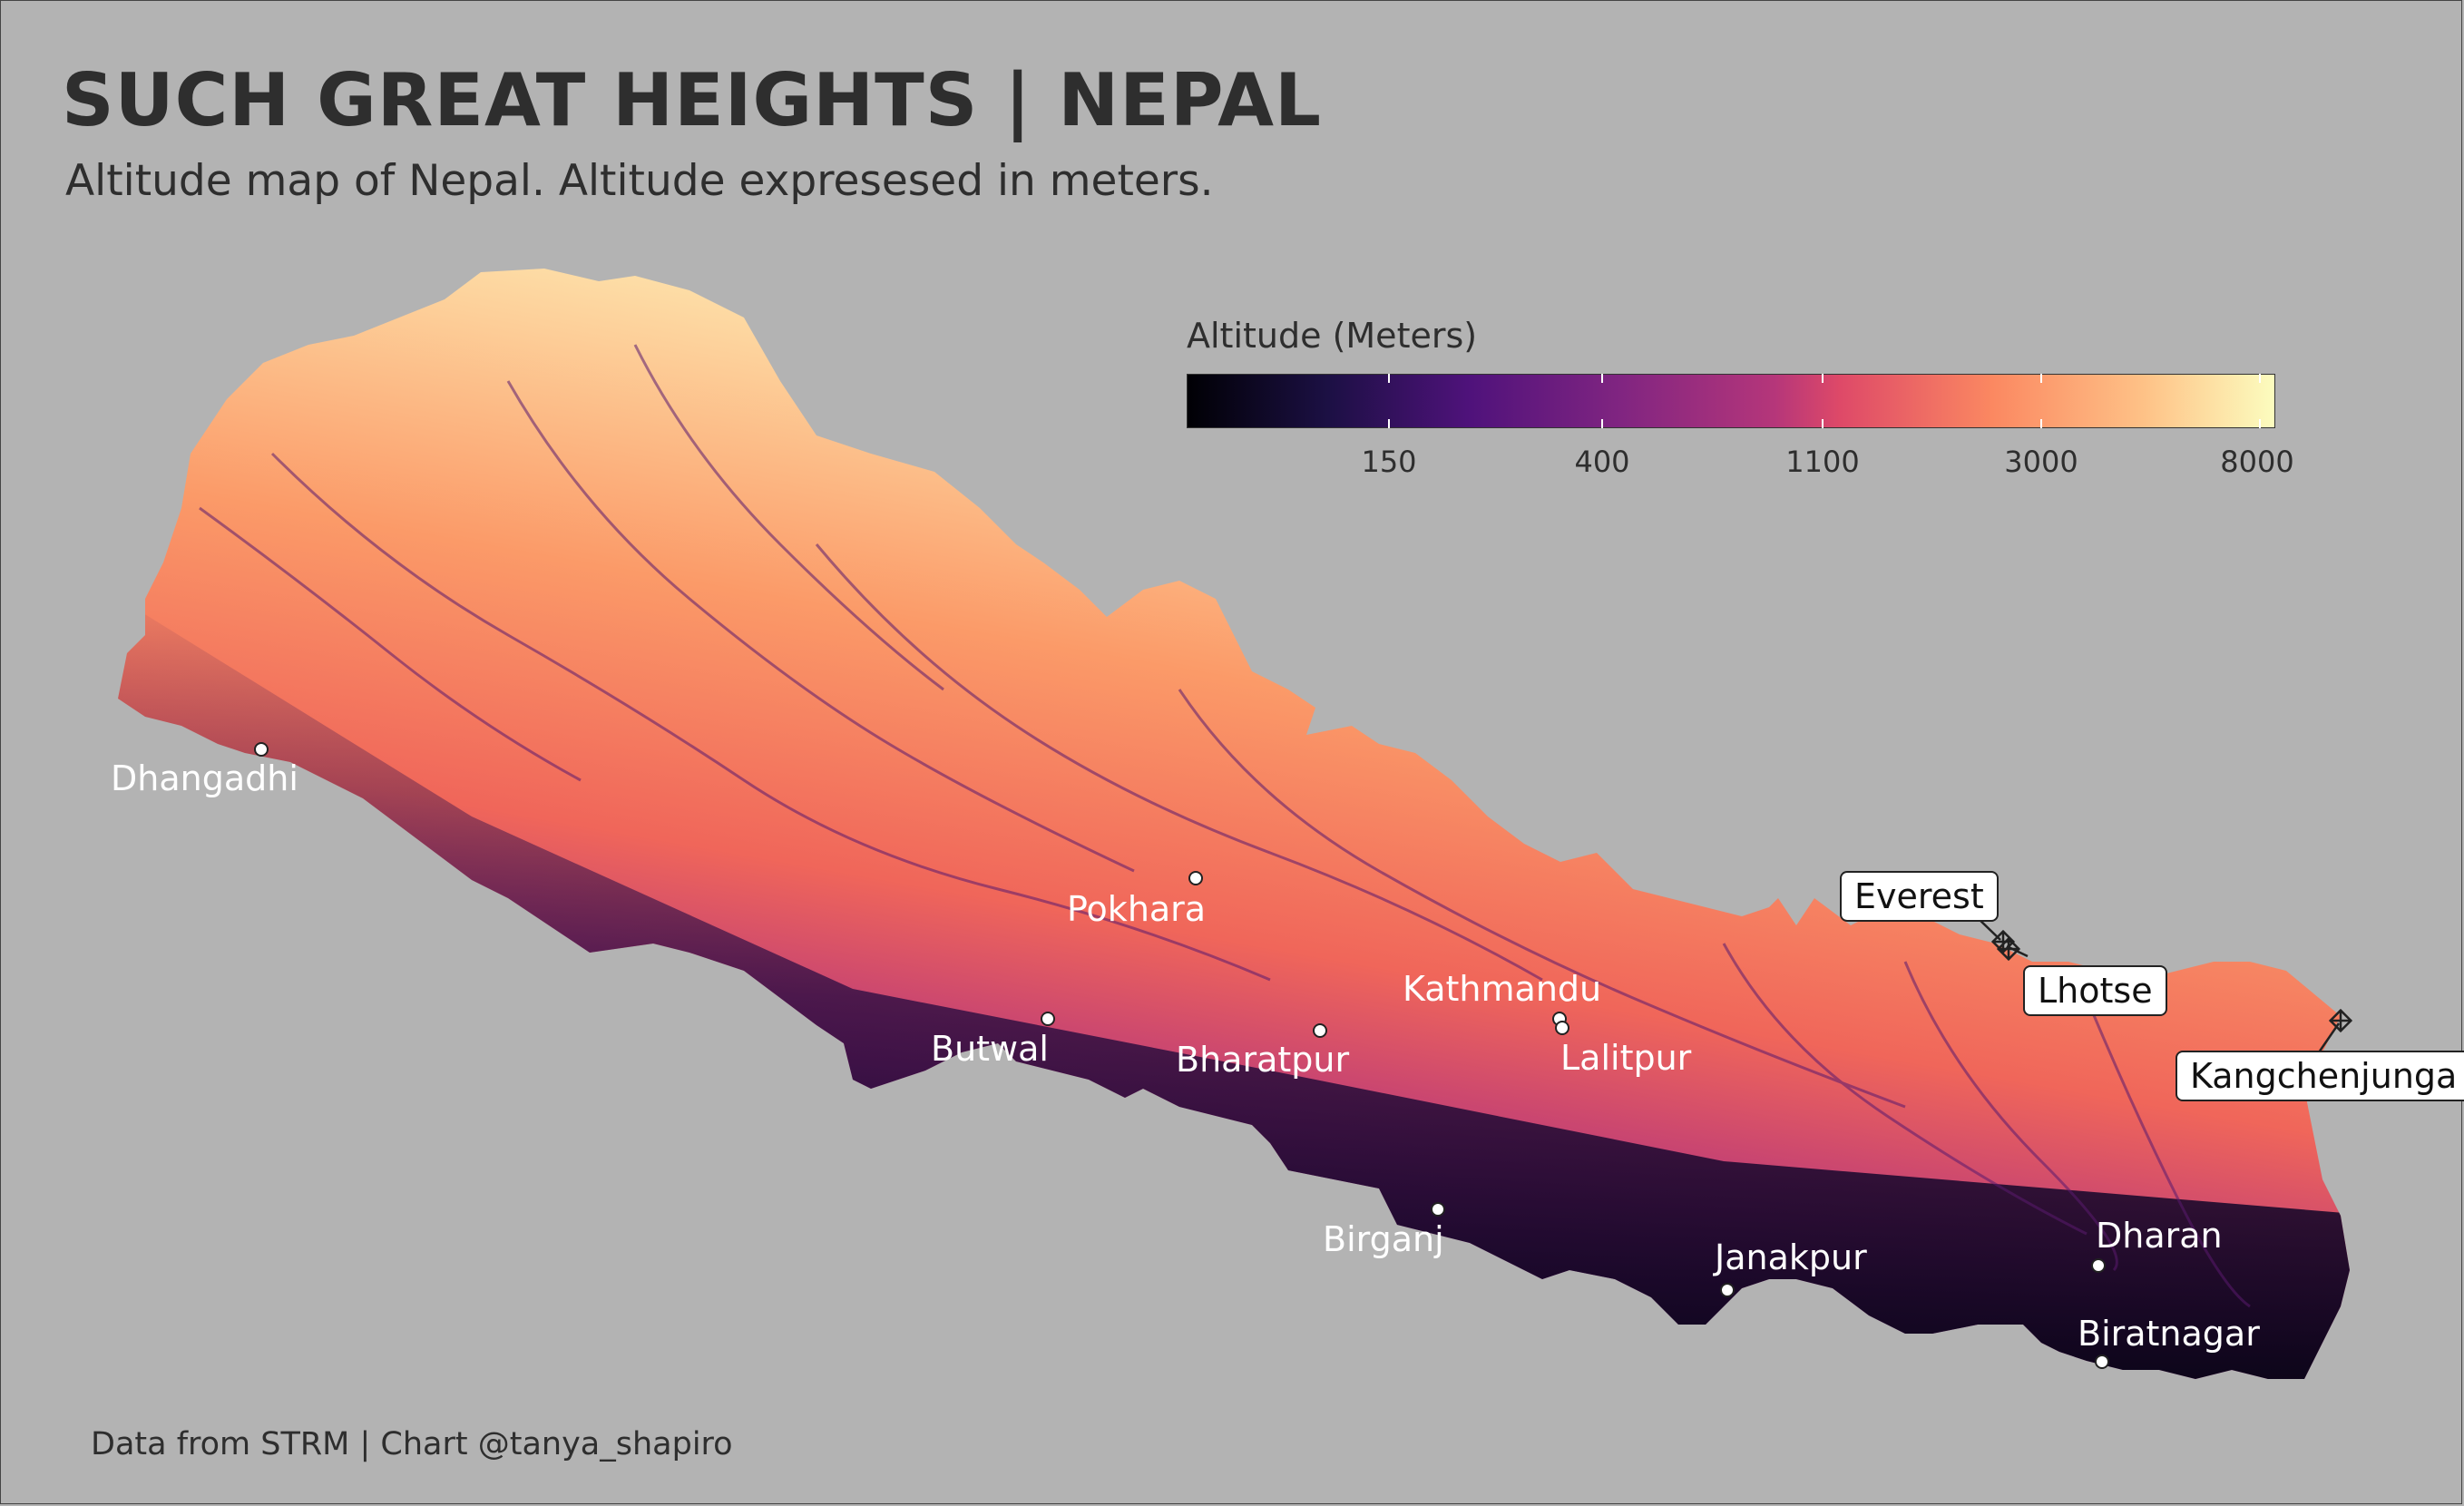 This screenshot has width=2464, height=1506. Describe the element at coordinates (1602, 462) in the screenshot. I see `legend-tick-label: 400` at that location.